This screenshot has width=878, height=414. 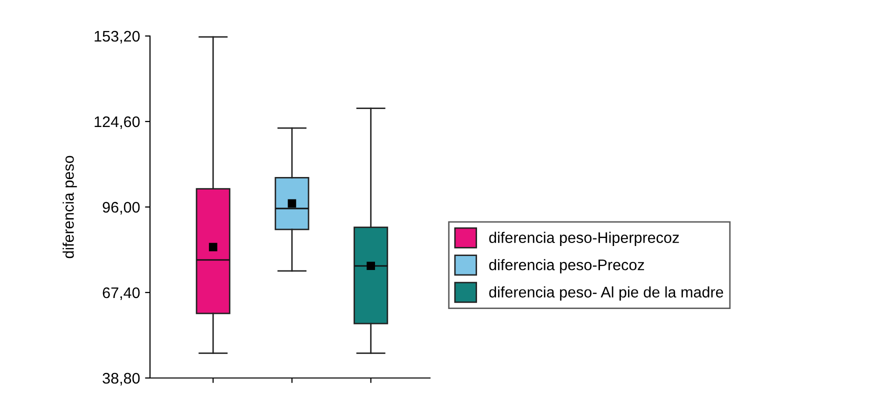 I want to click on y-tick-label: 153,20, so click(x=117, y=37).